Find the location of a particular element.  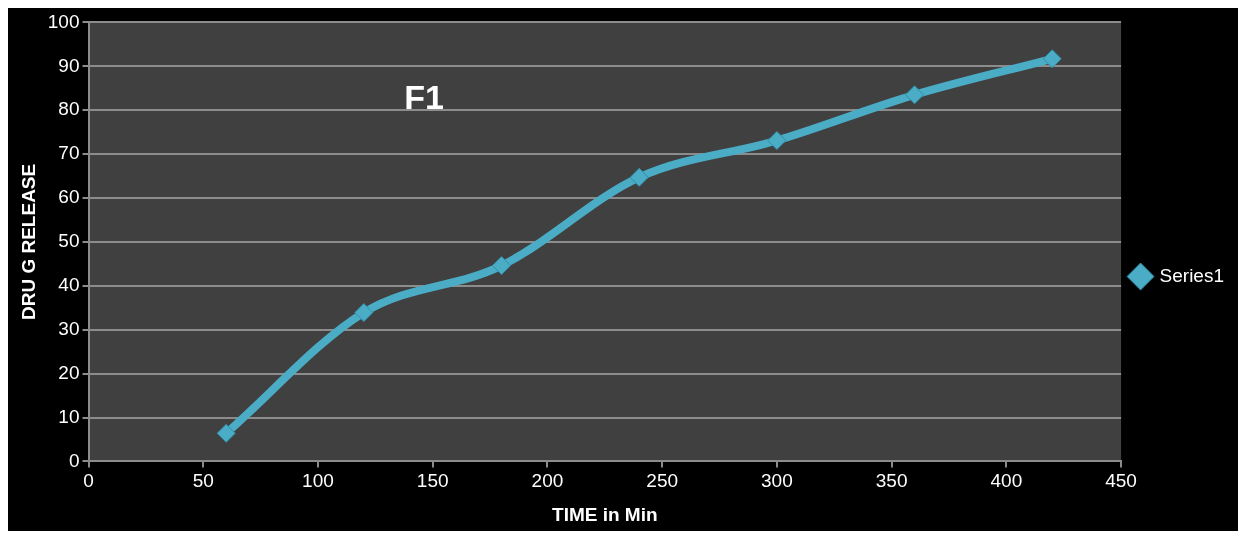

y-tick-label: 80 is located at coordinates (69, 109).